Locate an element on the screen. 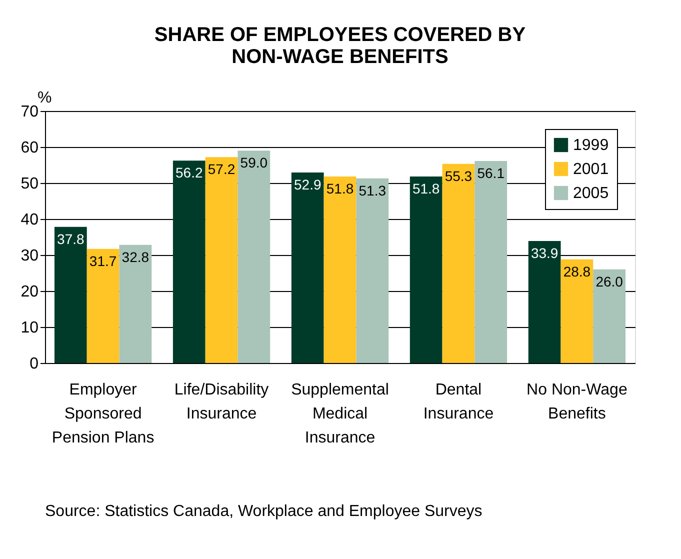 The width and height of the screenshot is (681, 559). x-tick-label: Employer Sponsored Pension Plans is located at coordinates (103, 414).